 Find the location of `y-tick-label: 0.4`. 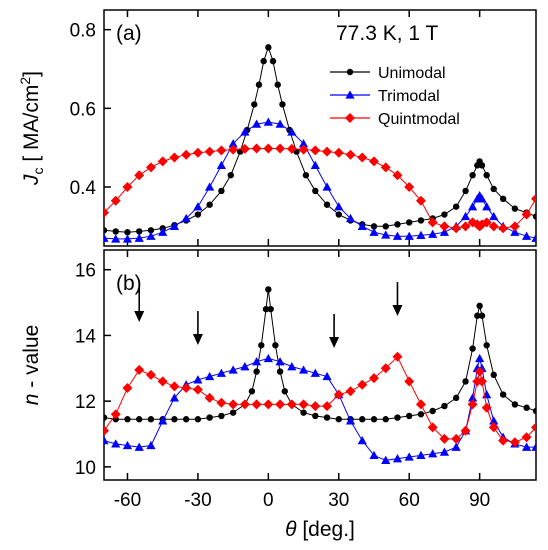

y-tick-label: 0.4 is located at coordinates (83, 188).